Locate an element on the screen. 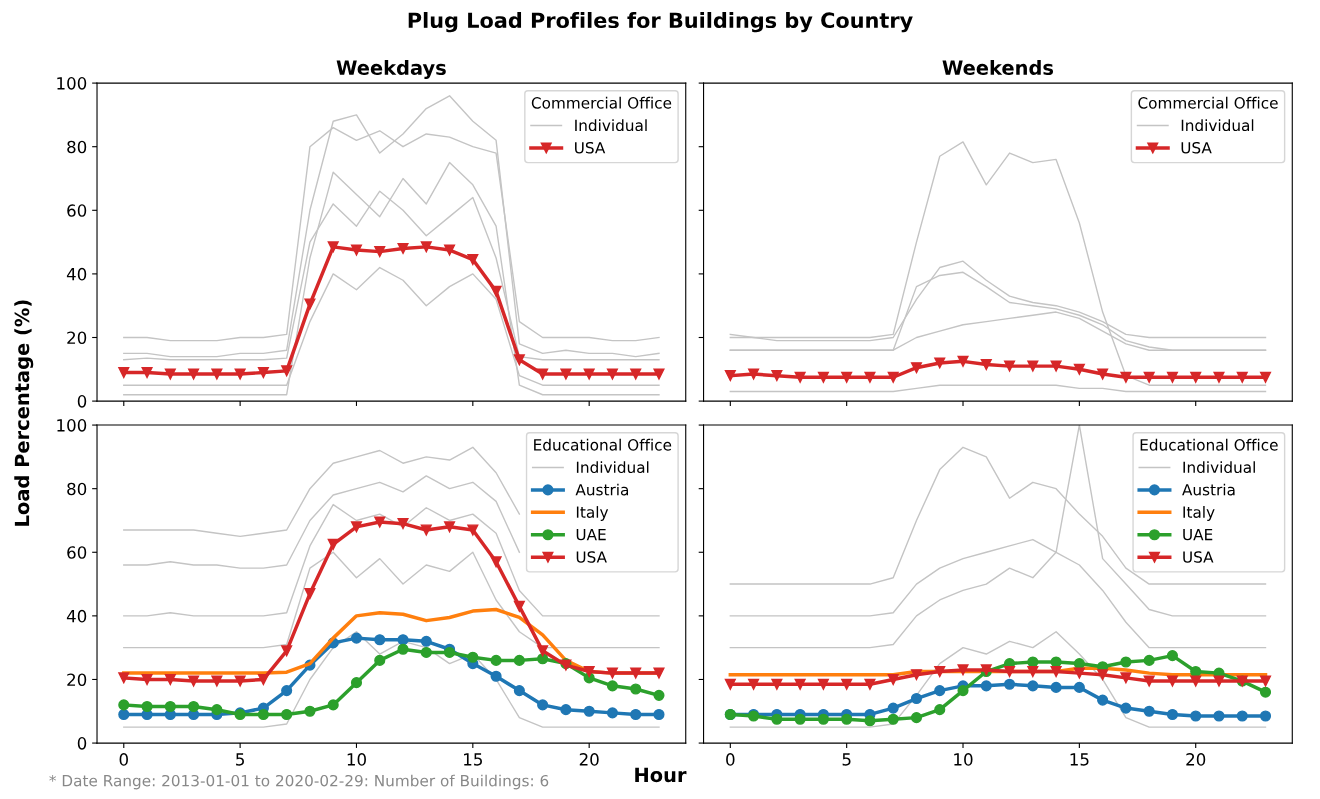  x-axis-title: Hour is located at coordinates (661, 775).